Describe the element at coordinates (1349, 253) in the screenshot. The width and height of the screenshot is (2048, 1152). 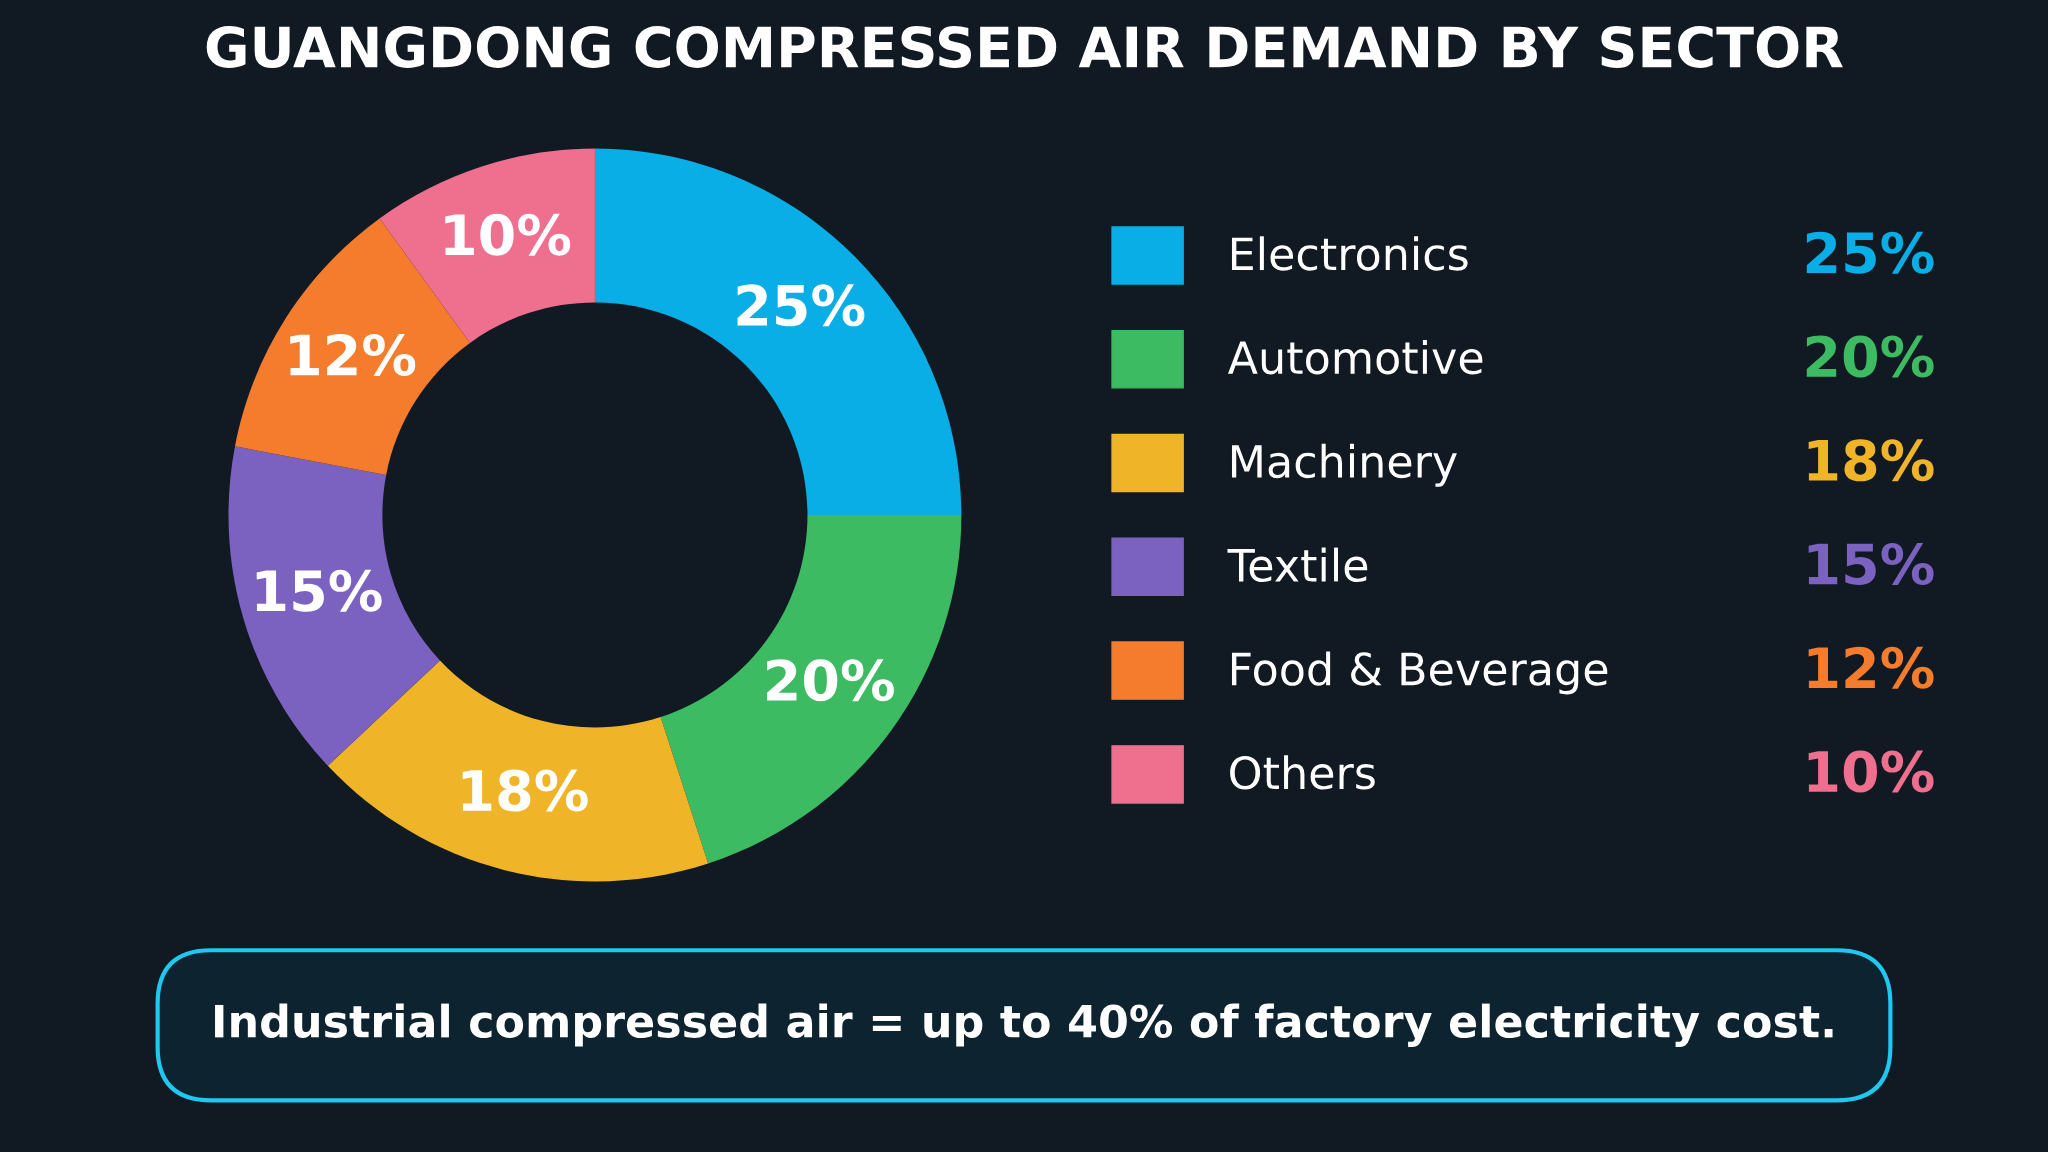
I see `legend-label: Electronics` at that location.